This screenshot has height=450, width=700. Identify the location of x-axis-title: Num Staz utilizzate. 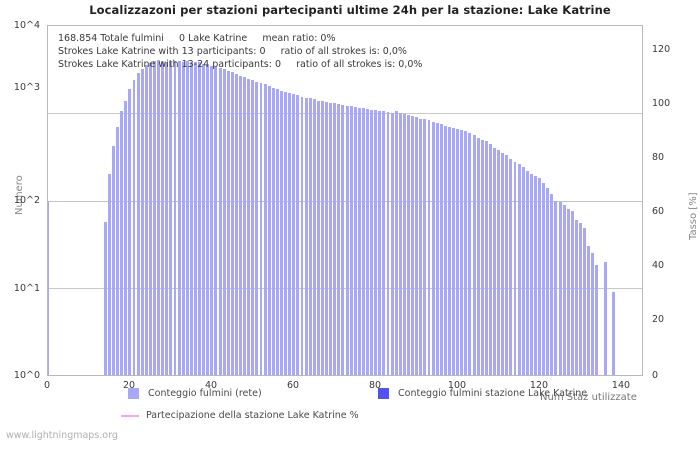
(588, 397).